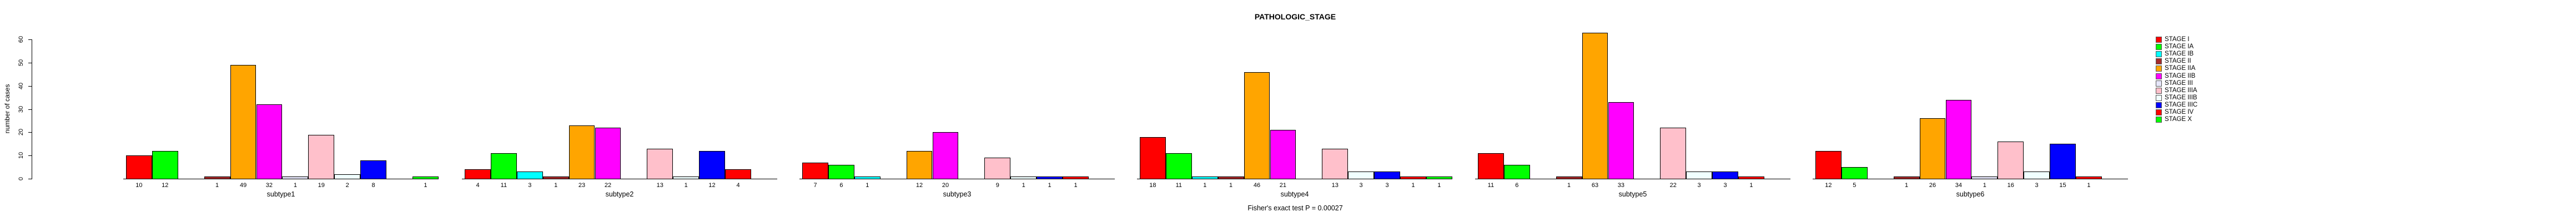  Describe the element at coordinates (2178, 120) in the screenshot. I see `legend-label: STAGE X` at that location.